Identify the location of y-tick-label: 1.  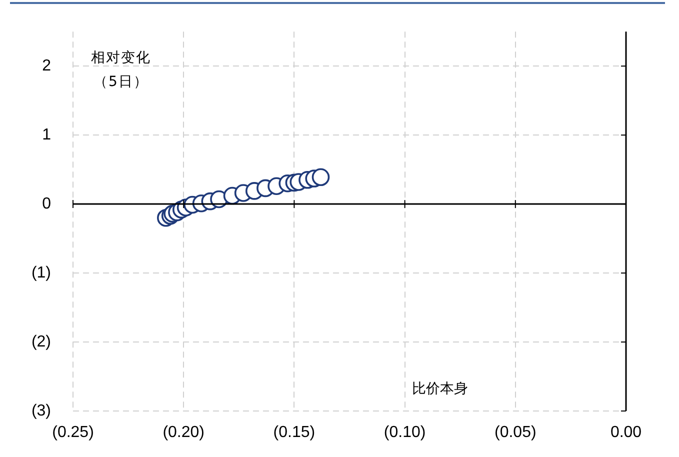
(47, 135).